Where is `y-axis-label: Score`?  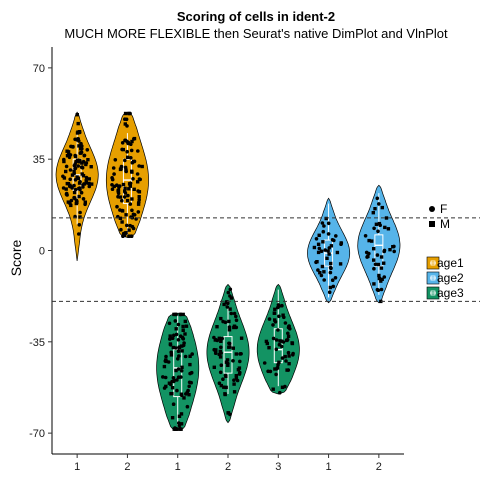
y-axis-label: Score is located at coordinates (16, 258).